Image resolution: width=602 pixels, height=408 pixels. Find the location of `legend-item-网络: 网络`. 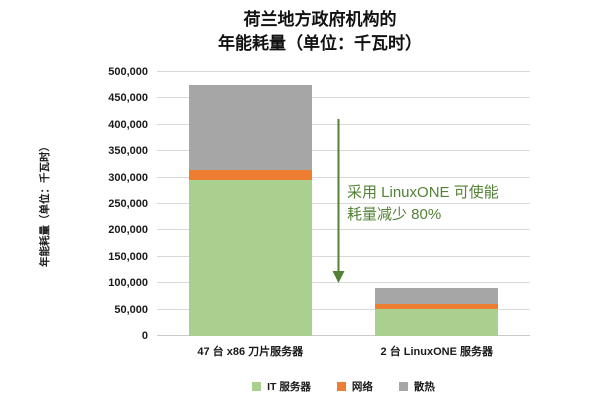

legend-item-网络: 网络 is located at coordinates (354, 386).